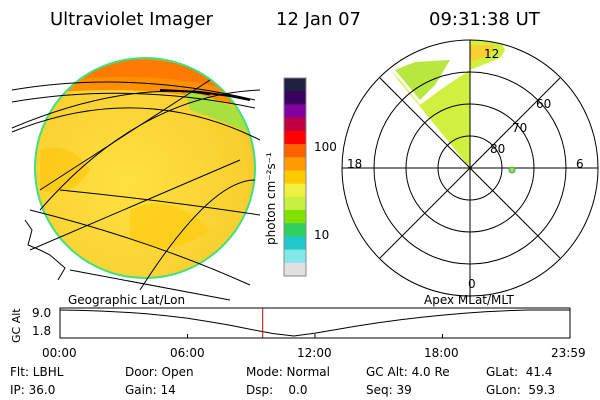 This screenshot has height=400, width=600. What do you see at coordinates (271, 198) in the screenshot?
I see `colorbar-unit-label: photon cm⁻²s⁻¹` at bounding box center [271, 198].